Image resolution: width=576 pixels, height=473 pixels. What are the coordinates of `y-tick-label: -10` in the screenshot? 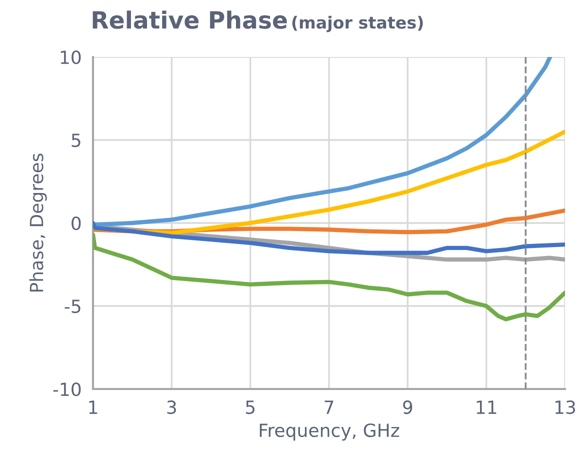 It's located at (67, 389).